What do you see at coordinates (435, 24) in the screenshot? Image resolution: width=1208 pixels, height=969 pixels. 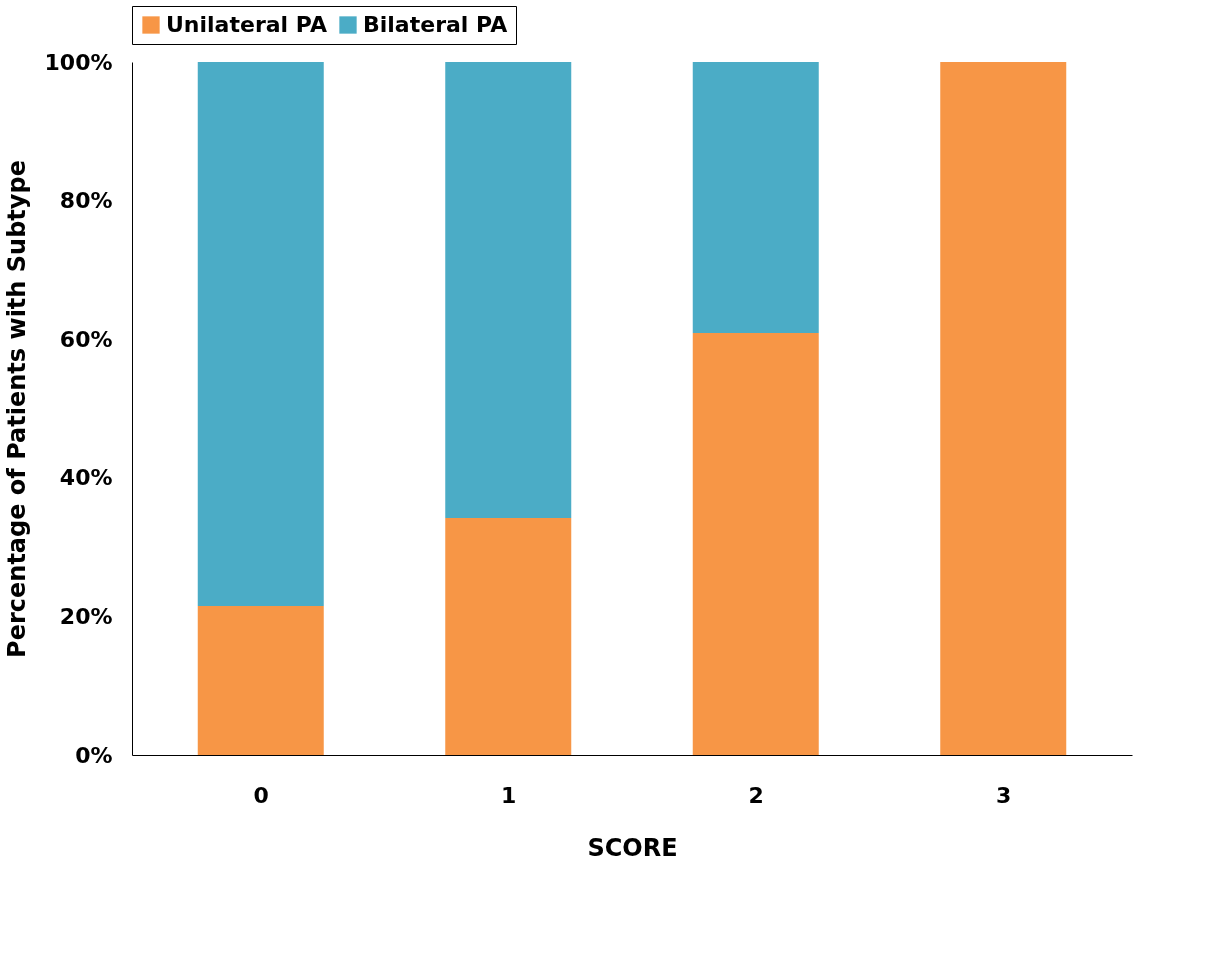 I see `legend-label: Bilateral PA` at bounding box center [435, 24].